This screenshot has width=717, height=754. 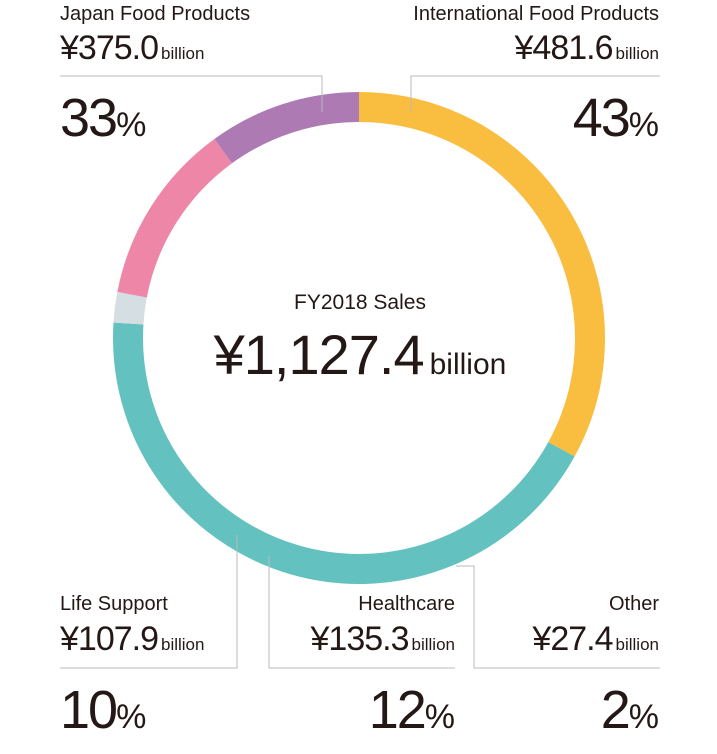 I want to click on segment-amount-japan-food: ¥375.0 billion, so click(x=132, y=51).